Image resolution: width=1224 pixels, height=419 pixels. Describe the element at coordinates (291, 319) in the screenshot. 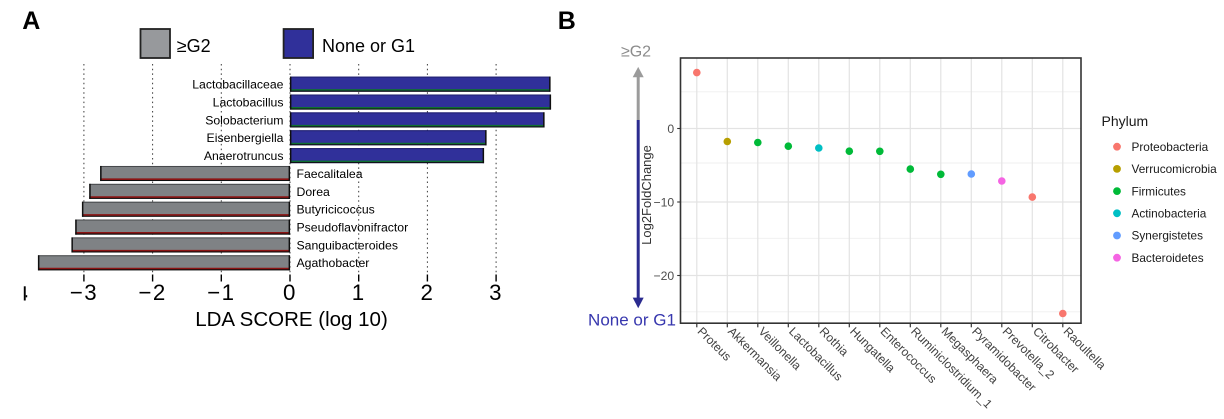

I see `svg-text: LDA SCORE (log 10)` at that location.